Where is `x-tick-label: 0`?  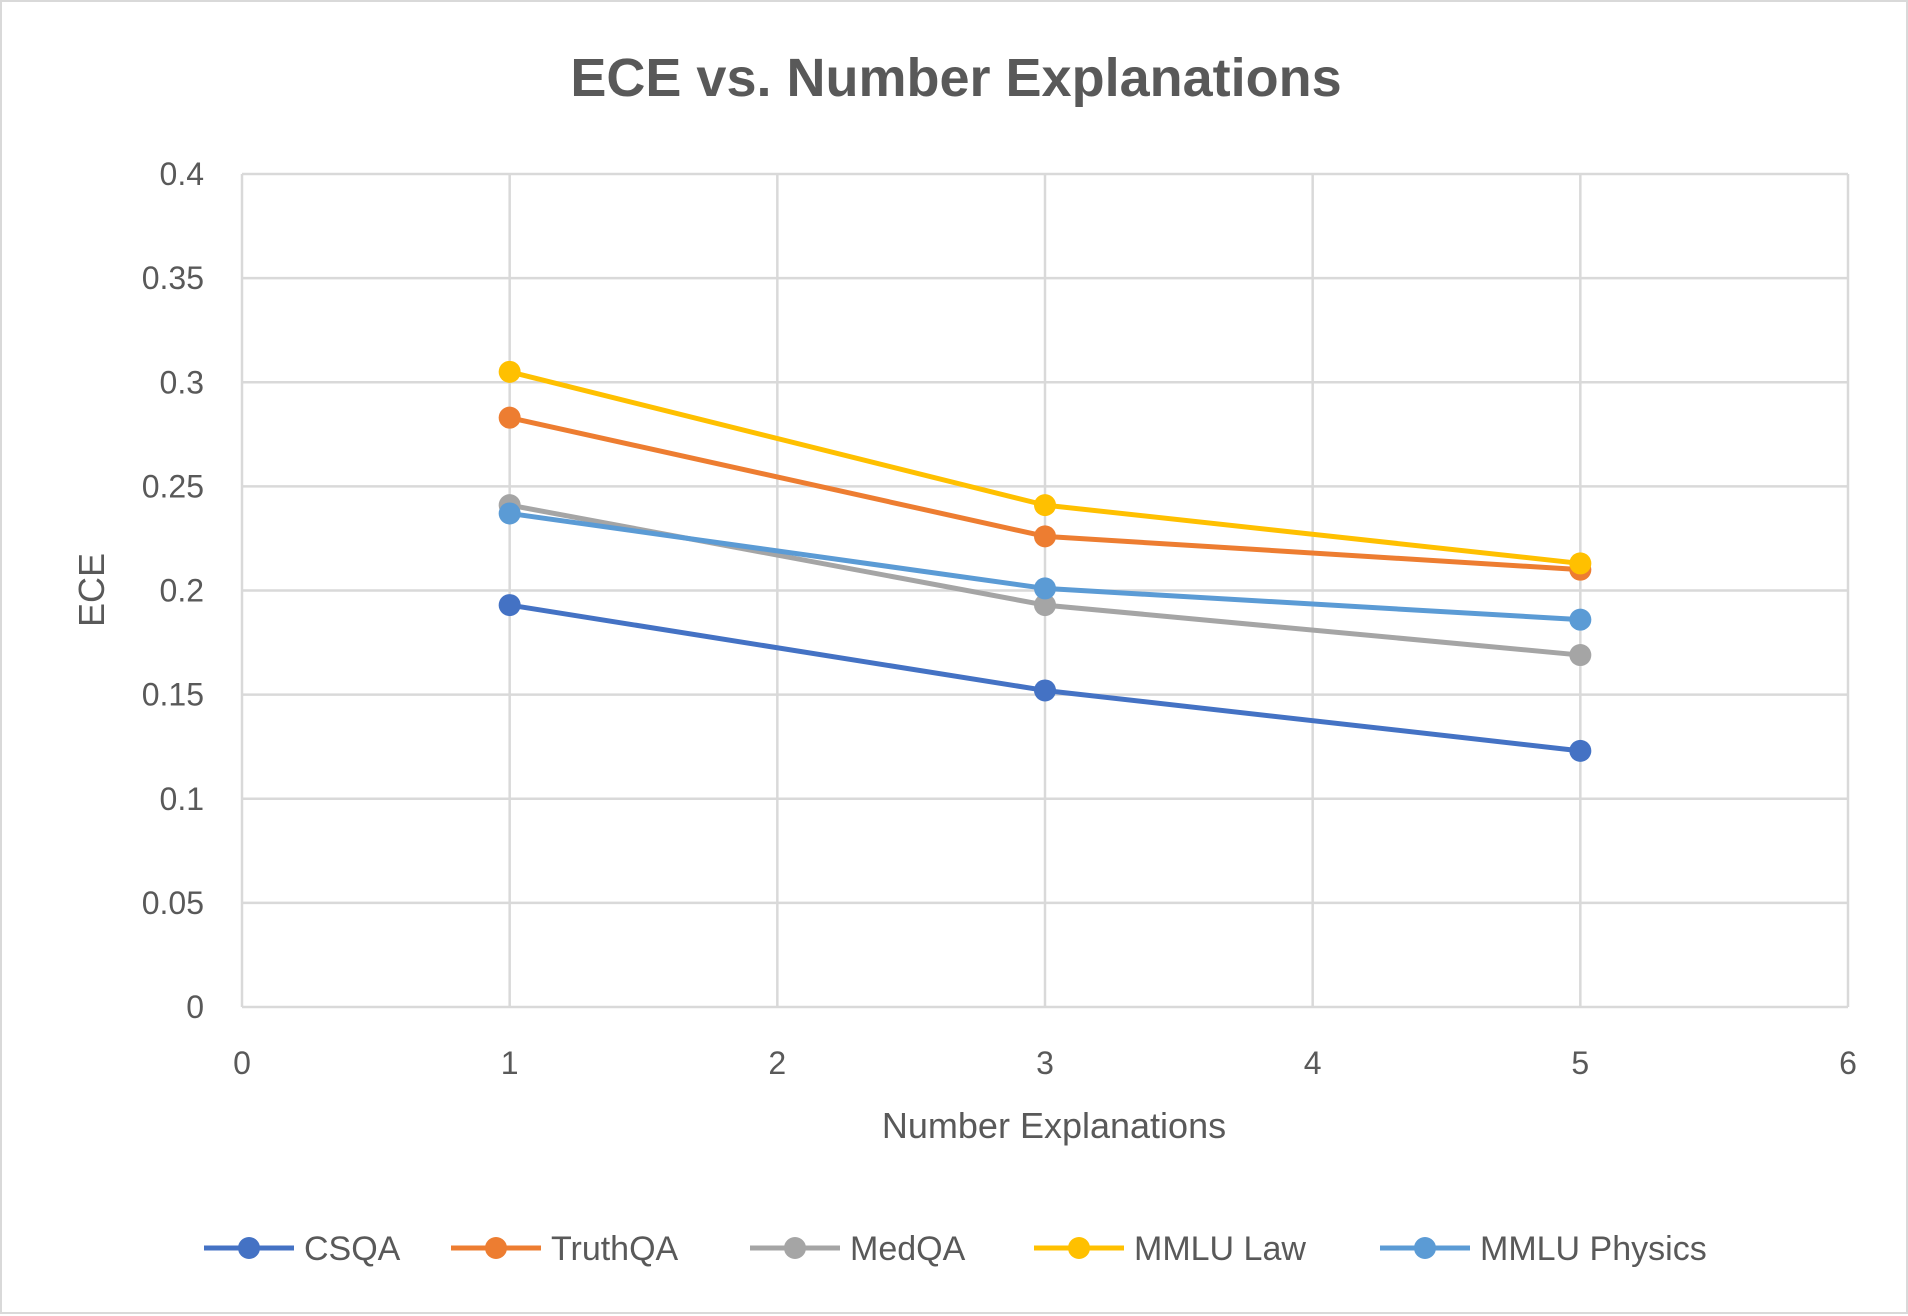
x-tick-label: 0 is located at coordinates (242, 1063).